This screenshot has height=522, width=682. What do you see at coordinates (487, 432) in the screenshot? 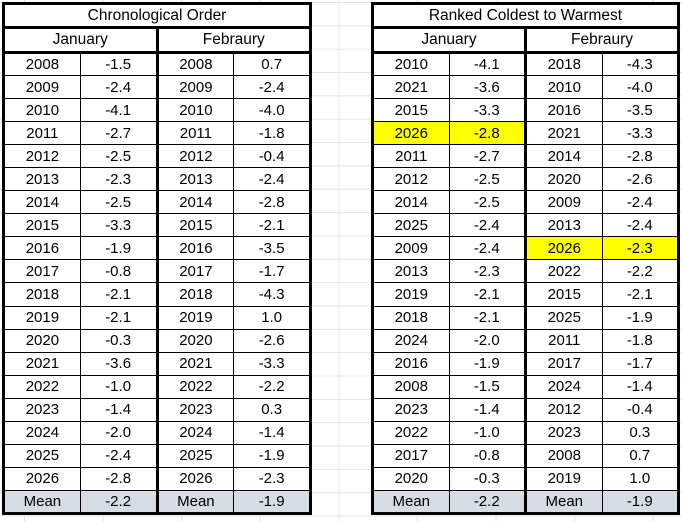
I see `january-value-cell: -1.0` at bounding box center [487, 432].